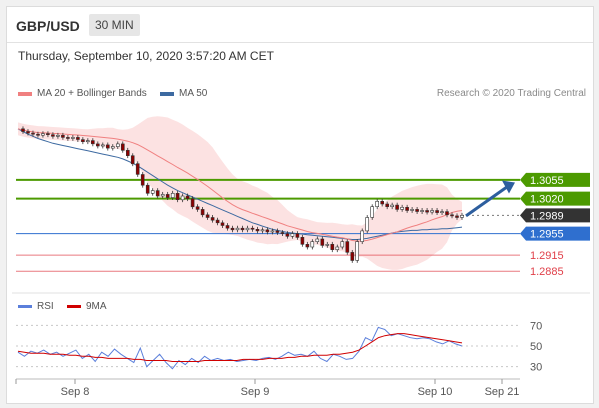 Image resolution: width=599 pixels, height=408 pixels. What do you see at coordinates (547, 256) in the screenshot?
I see `level-label-4: 1.2915` at bounding box center [547, 256].